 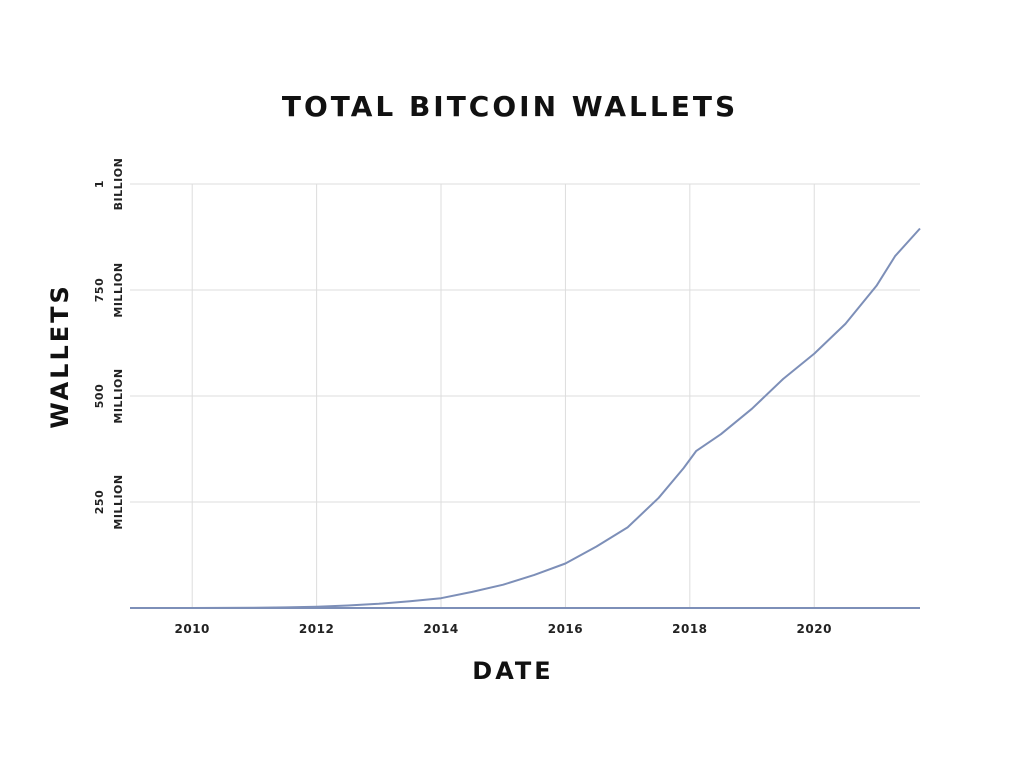 What do you see at coordinates (513, 671) in the screenshot?
I see `x-axis-title: DATE` at bounding box center [513, 671].